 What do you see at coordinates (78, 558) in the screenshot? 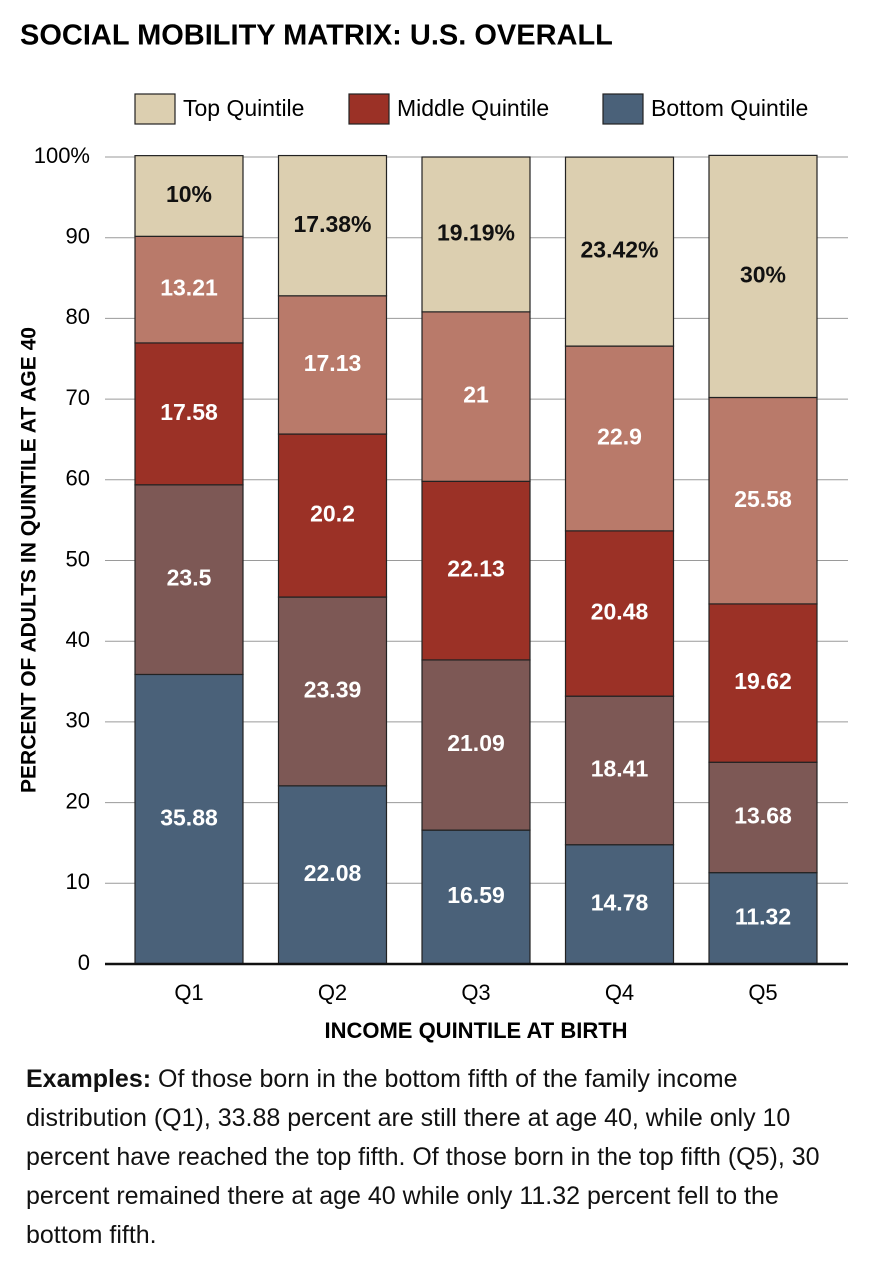
I see `y-tick-label: 50` at bounding box center [78, 558].